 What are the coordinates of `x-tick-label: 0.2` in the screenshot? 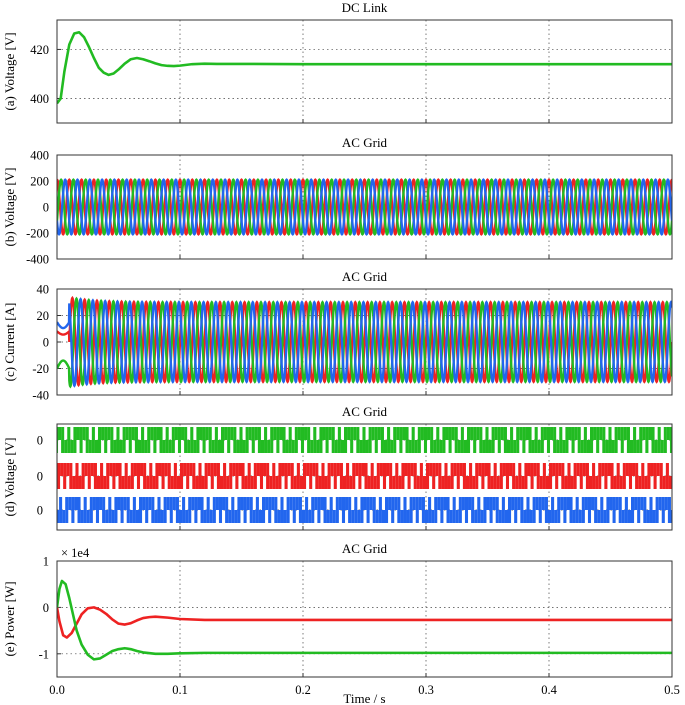 It's located at (303, 690).